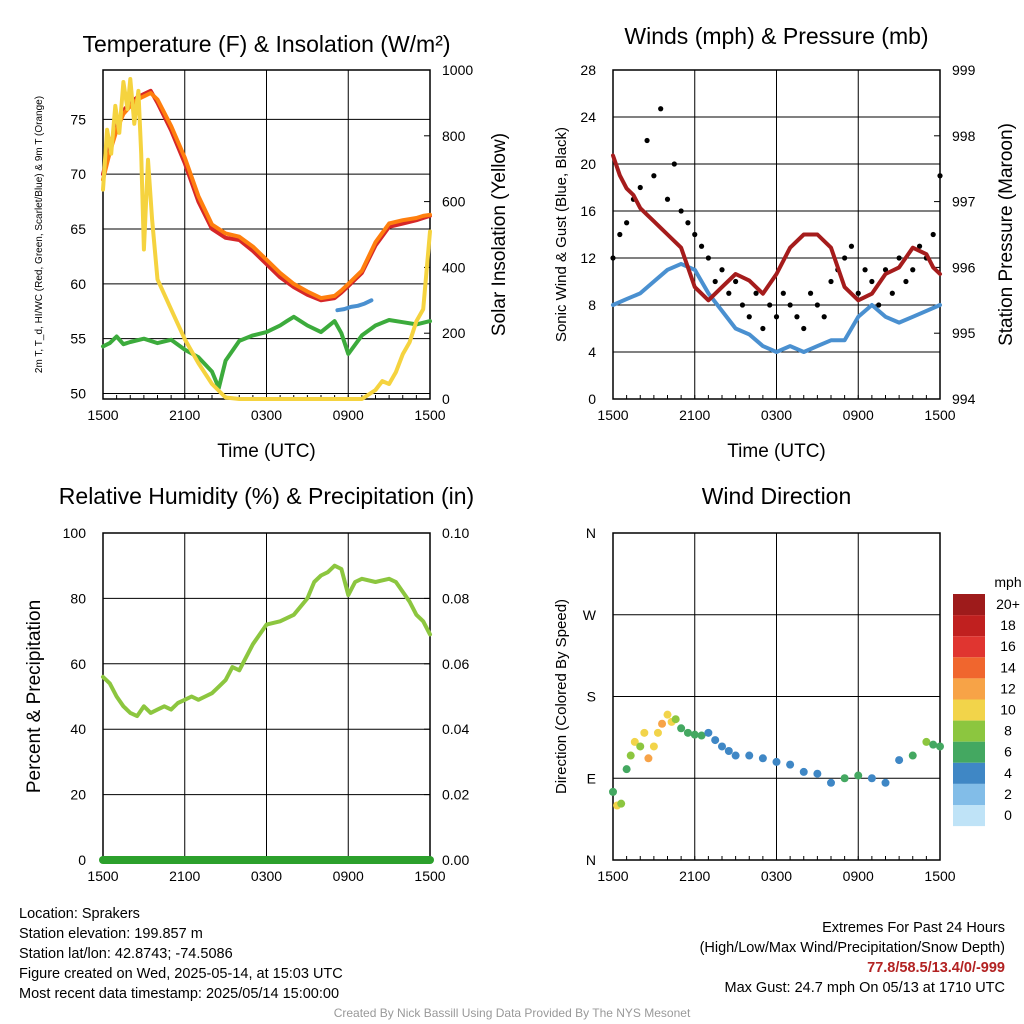 The width and height of the screenshot is (1024, 1024). I want to click on y-tick-label: E, so click(591, 778).